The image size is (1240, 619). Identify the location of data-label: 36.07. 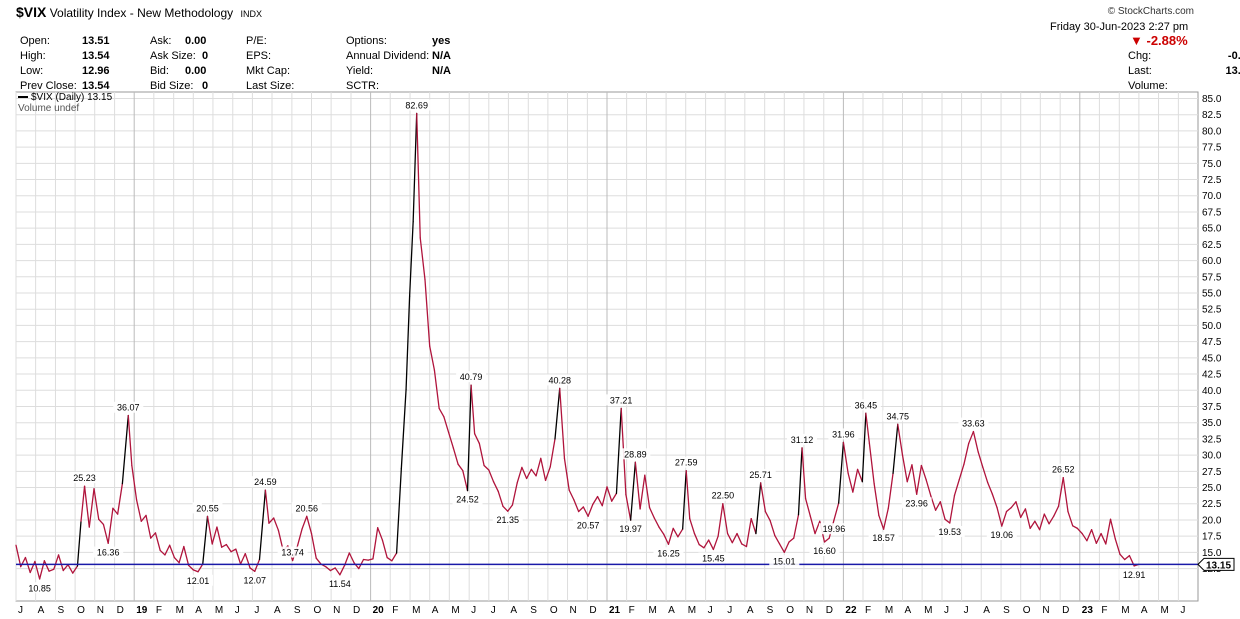
(128, 408).